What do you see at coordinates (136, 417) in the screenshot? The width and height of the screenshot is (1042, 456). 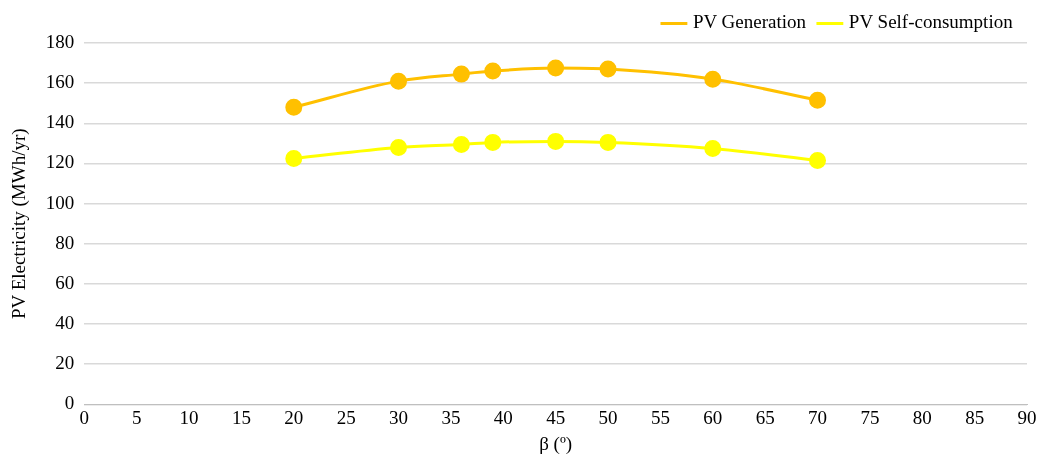 I see `x-tick-label: 5` at bounding box center [136, 417].